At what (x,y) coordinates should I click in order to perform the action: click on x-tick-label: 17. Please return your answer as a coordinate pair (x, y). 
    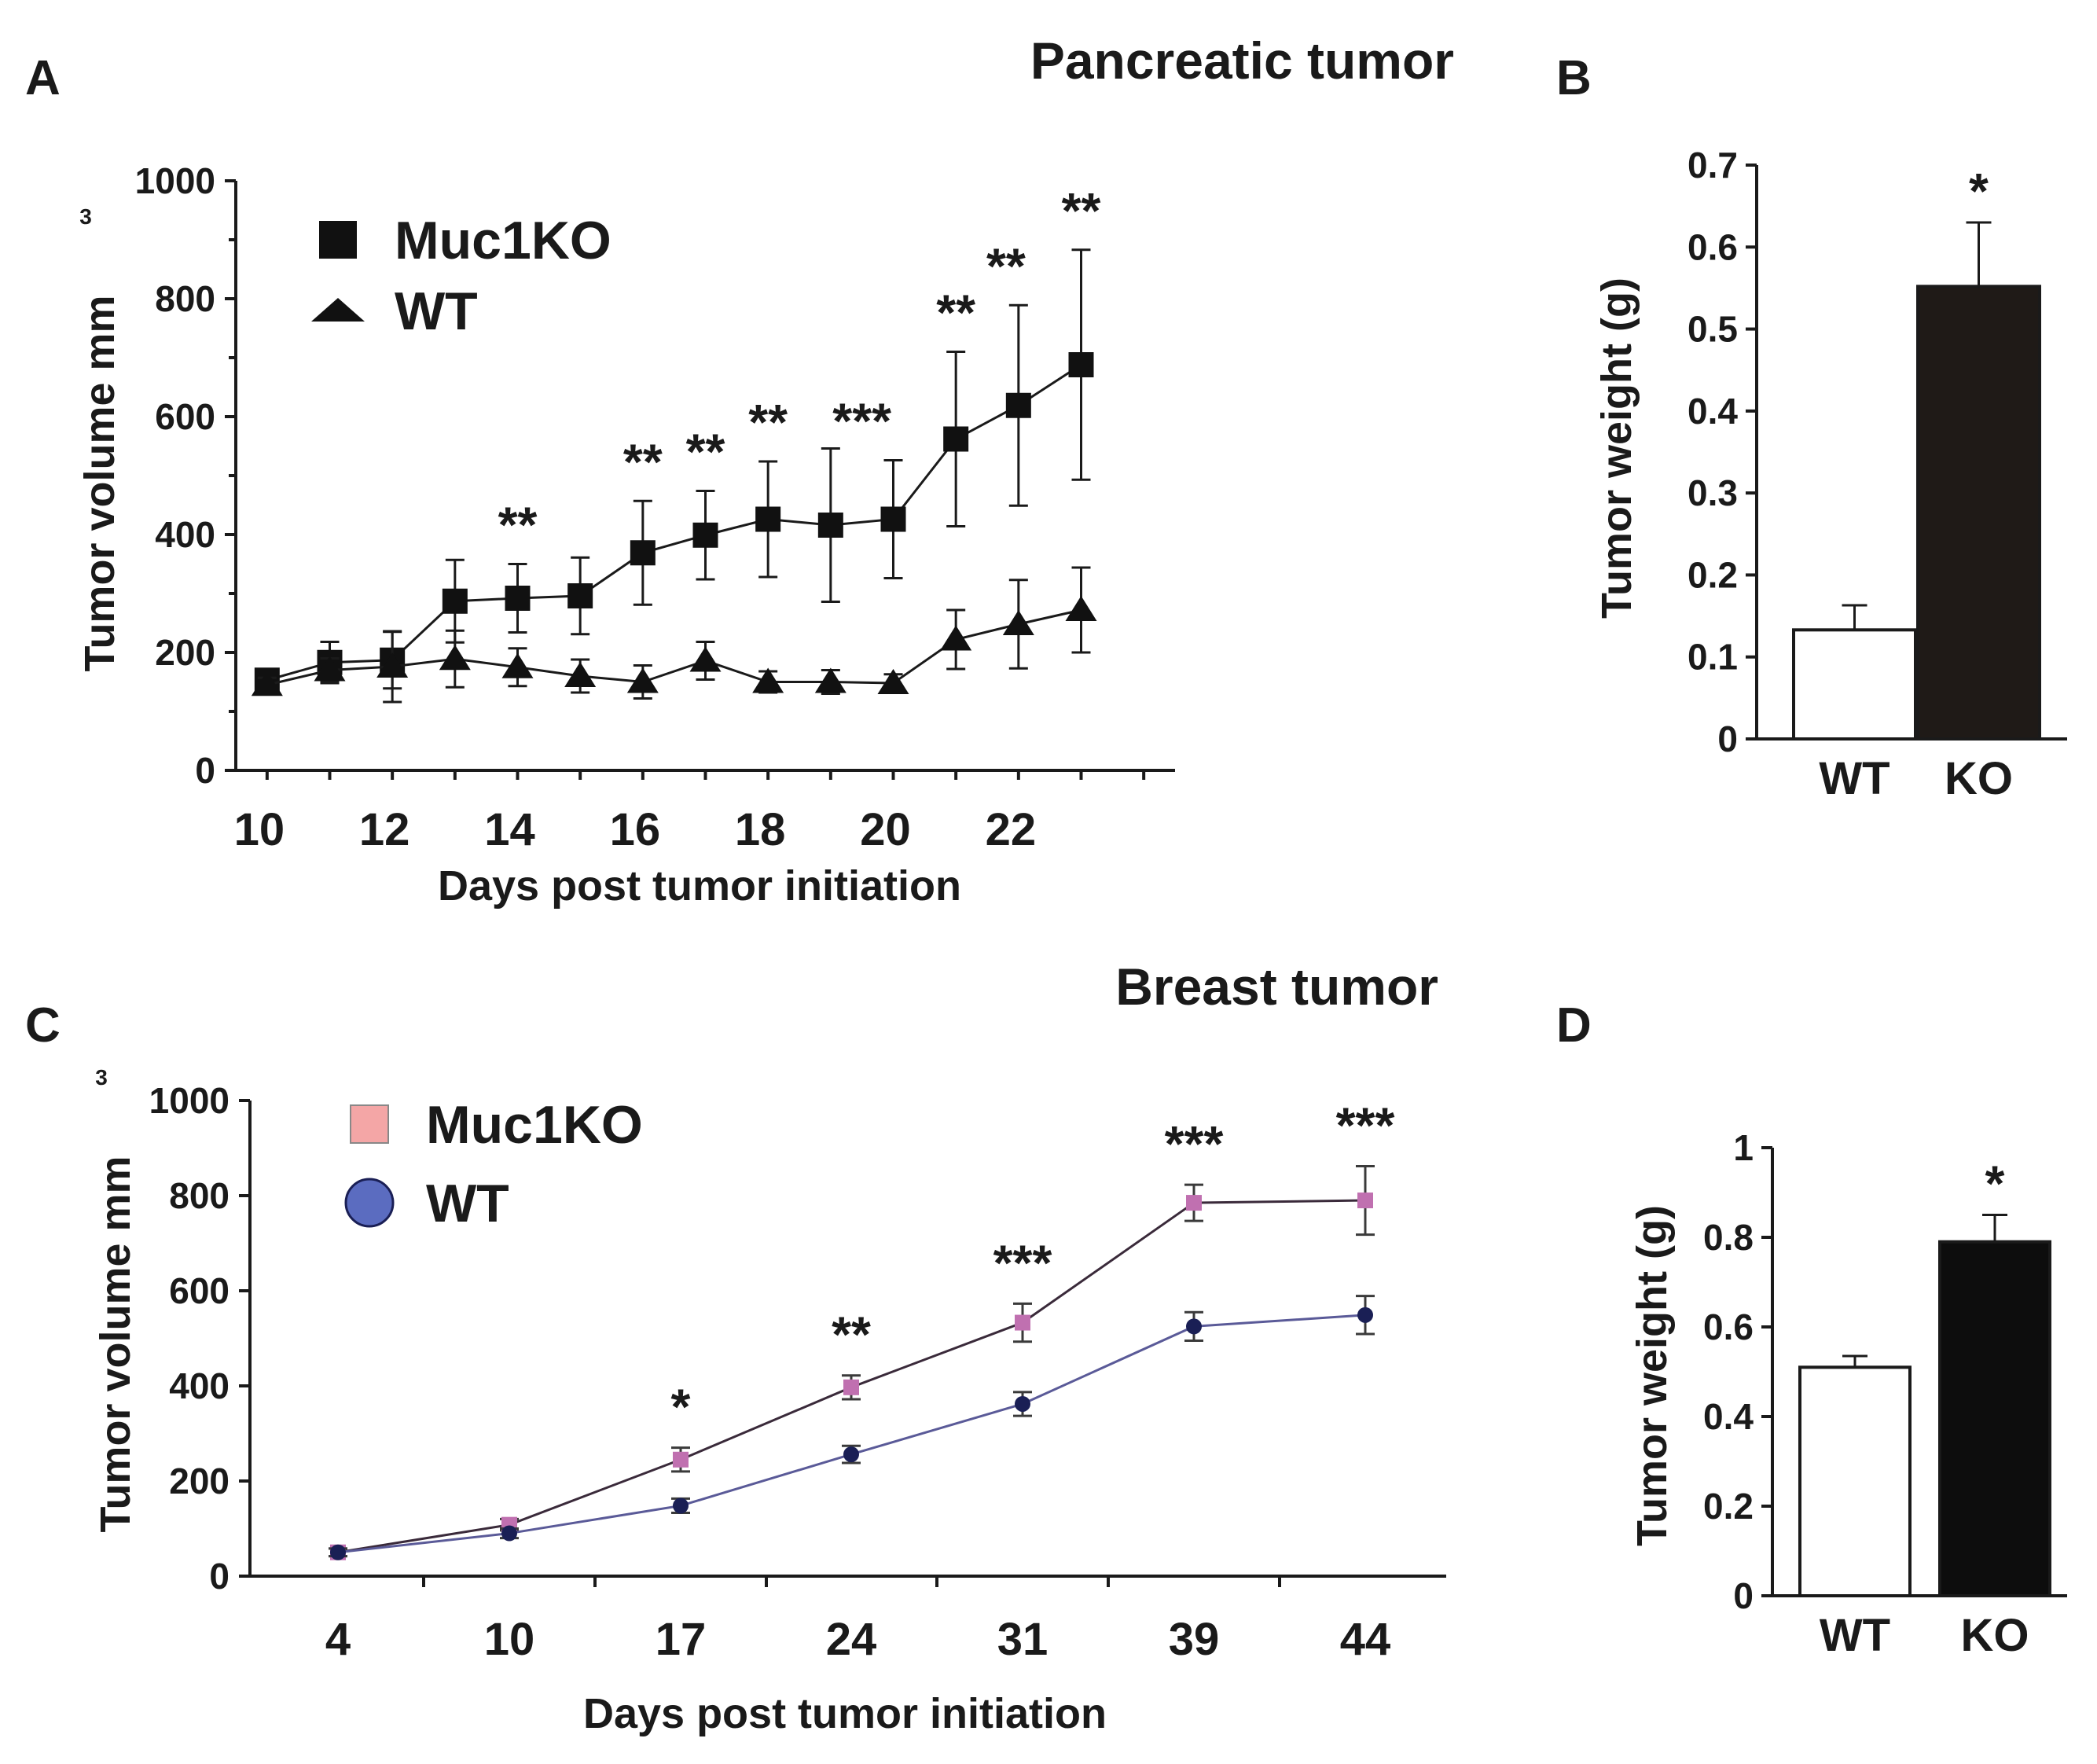
    Looking at the image, I should click on (681, 1639).